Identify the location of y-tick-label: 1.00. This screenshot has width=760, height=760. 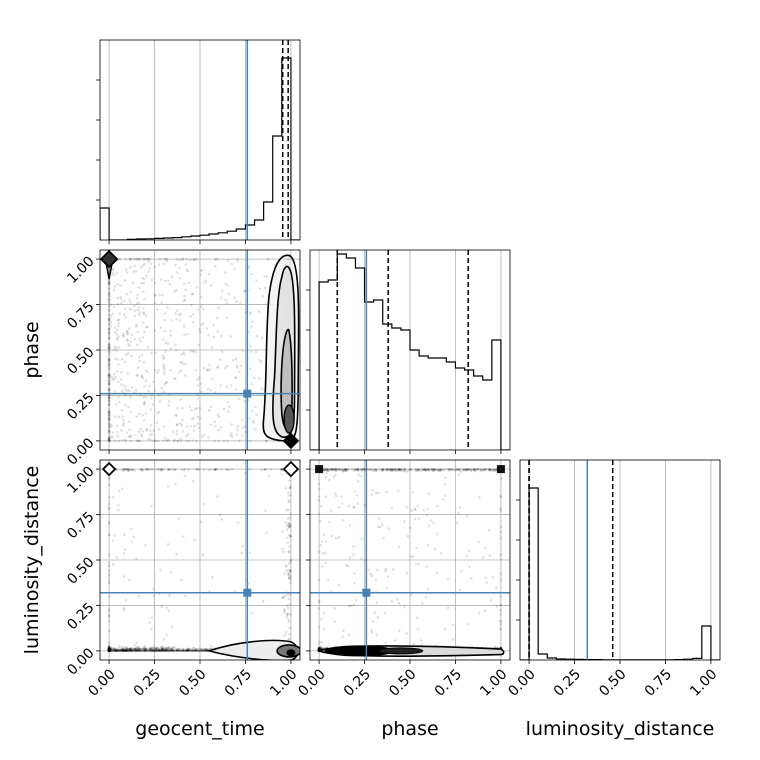
(80, 479).